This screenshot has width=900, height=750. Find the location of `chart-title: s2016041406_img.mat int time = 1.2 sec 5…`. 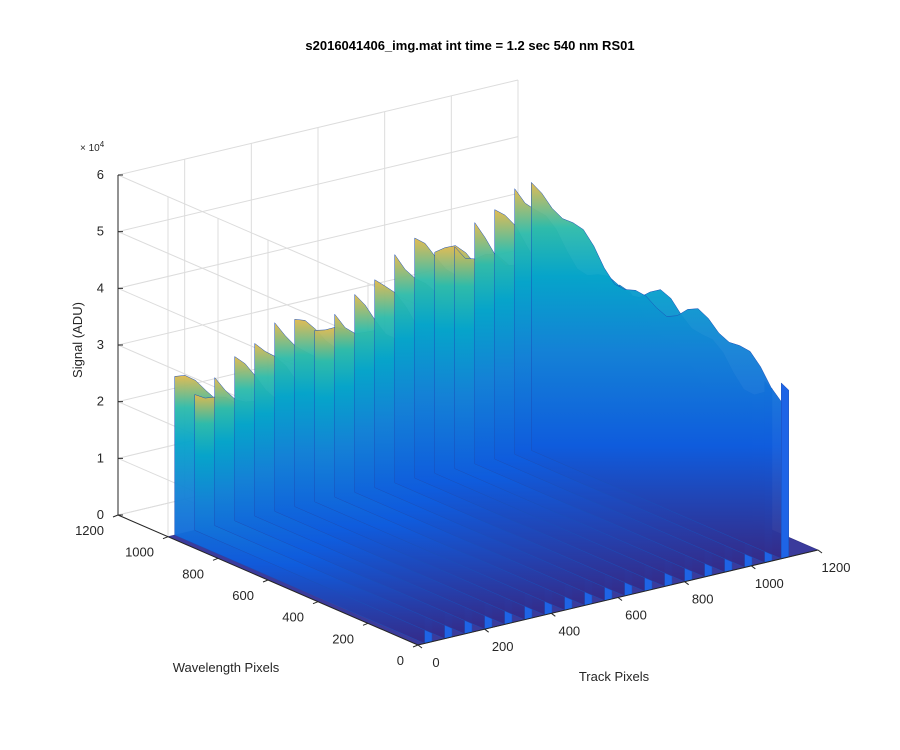

chart-title: s2016041406_img.mat int time = 1.2 sec 5… is located at coordinates (469, 45).